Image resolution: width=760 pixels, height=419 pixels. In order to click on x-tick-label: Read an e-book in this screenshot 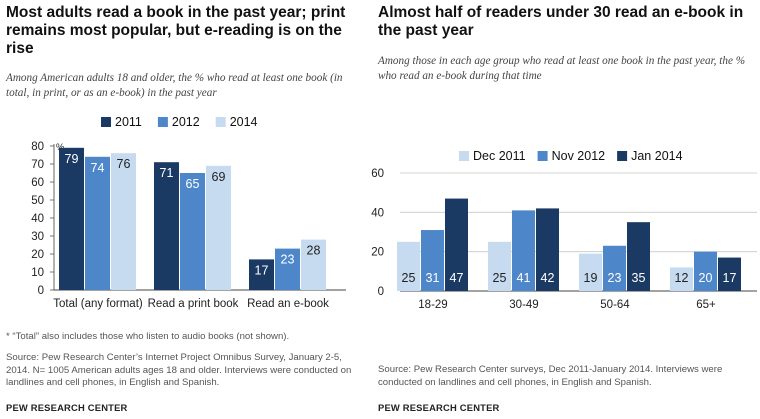, I will do `click(288, 304)`.